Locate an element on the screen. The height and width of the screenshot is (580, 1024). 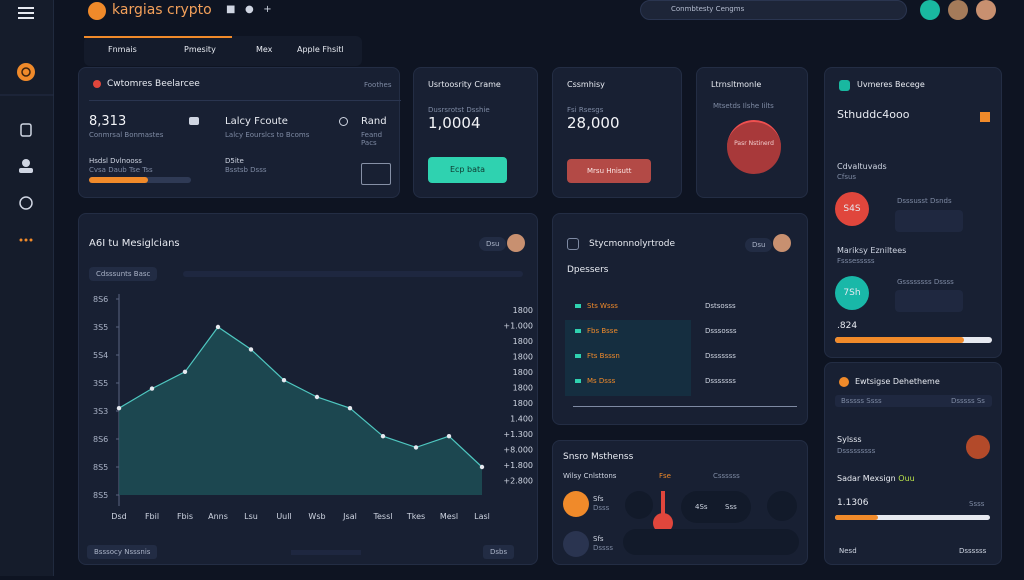
x-tick-label: Lasl is located at coordinates (482, 516).